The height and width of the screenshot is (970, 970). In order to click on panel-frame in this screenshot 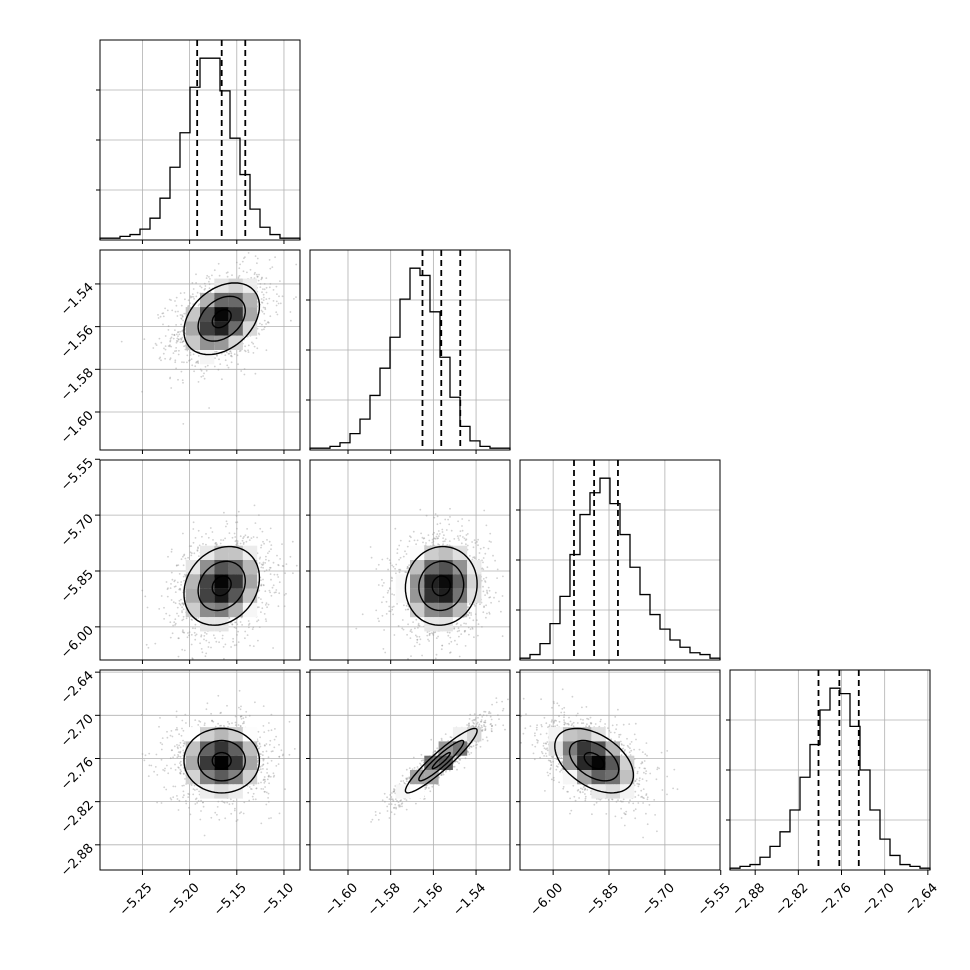, I will do `click(200, 560)`.